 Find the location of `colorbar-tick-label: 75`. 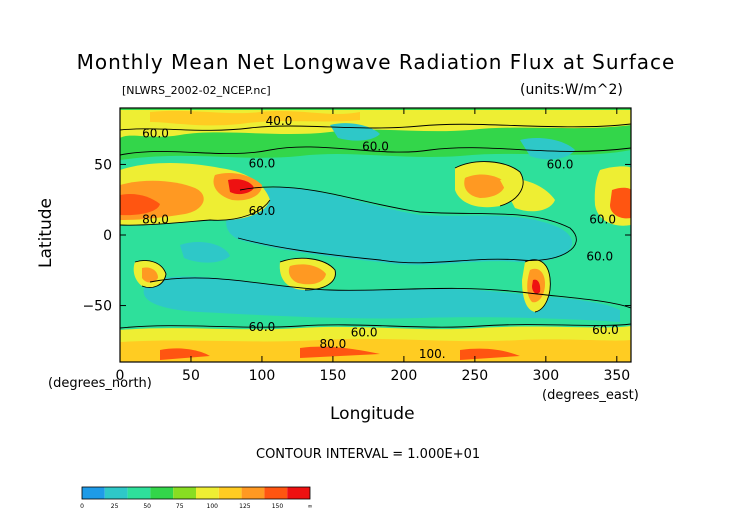

colorbar-tick-label: 75 is located at coordinates (180, 506).